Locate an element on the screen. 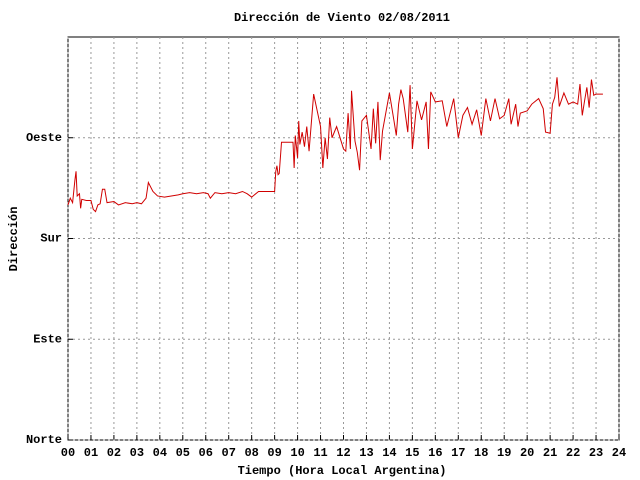  x-tick-label: 08 is located at coordinates (251, 453).